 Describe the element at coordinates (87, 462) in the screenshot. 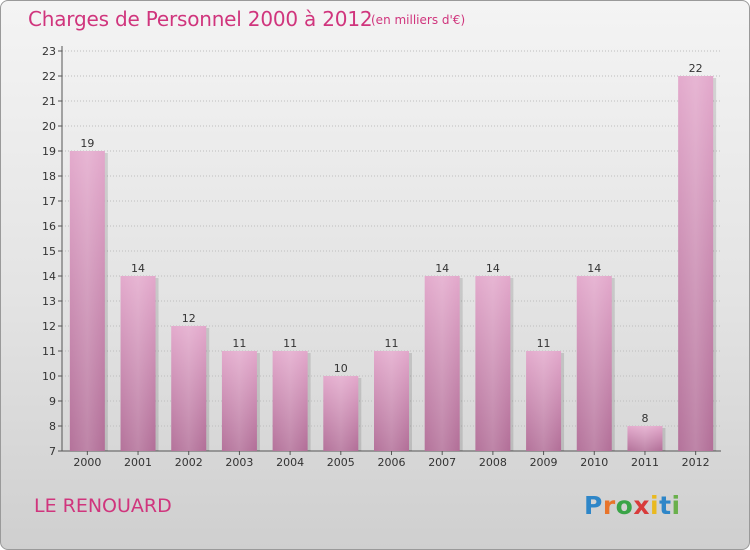

I see `x-tick-label: 2000` at that location.